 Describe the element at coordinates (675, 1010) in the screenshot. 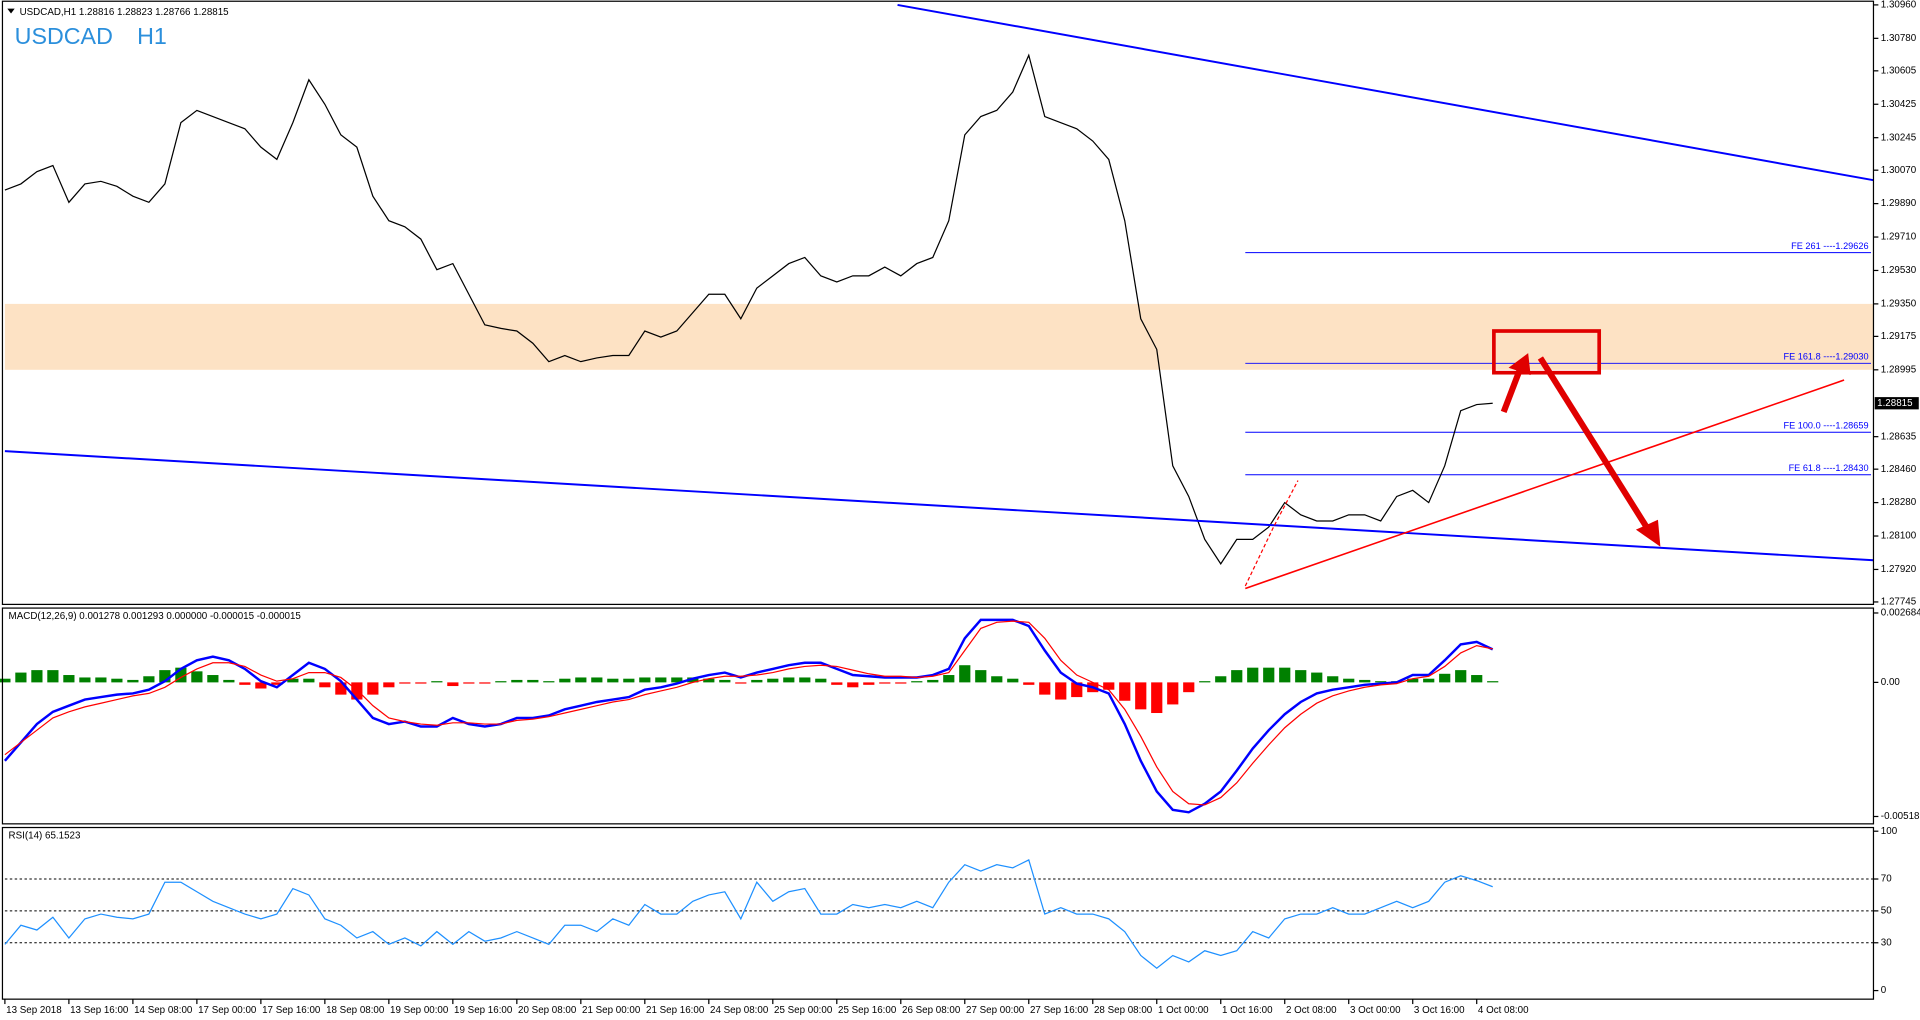

I see `x-tick-label: 21 Sep 16:00` at that location.